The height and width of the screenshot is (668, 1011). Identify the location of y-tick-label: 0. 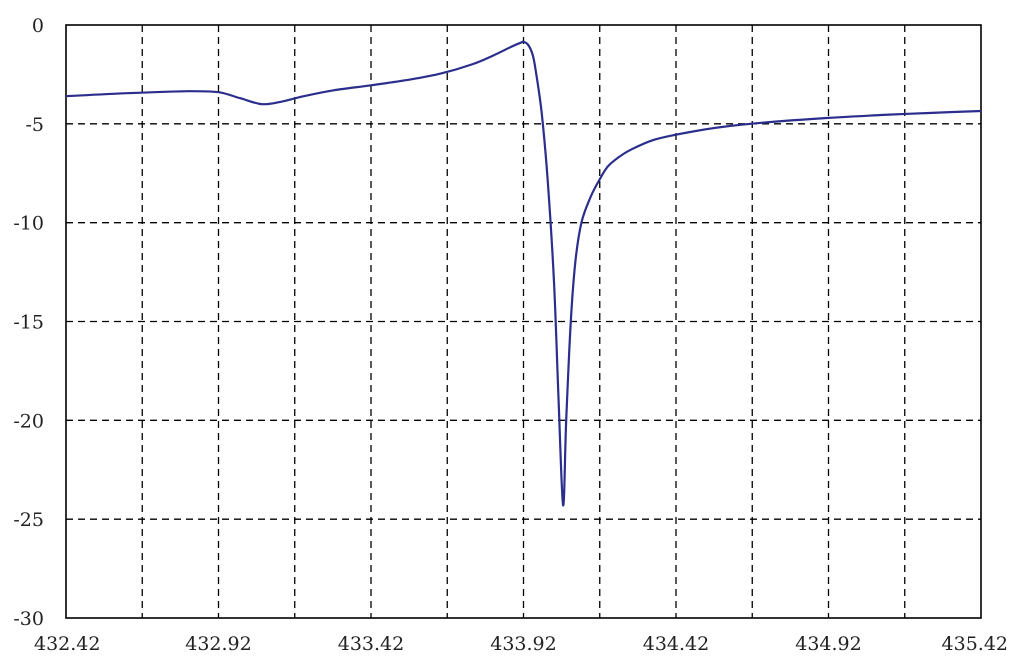
(38, 26).